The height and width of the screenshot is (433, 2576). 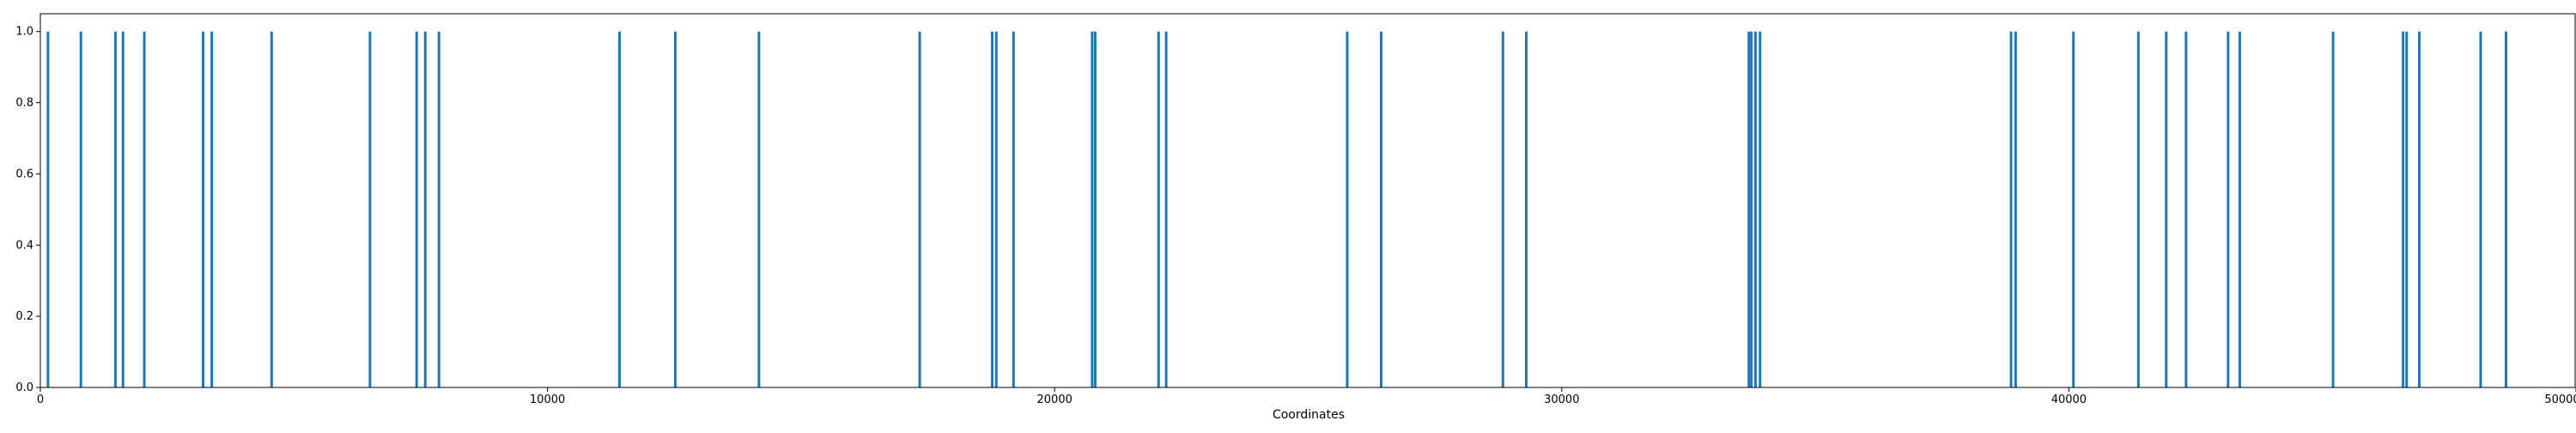 I want to click on y-tick-label: 0.4, so click(x=24, y=245).